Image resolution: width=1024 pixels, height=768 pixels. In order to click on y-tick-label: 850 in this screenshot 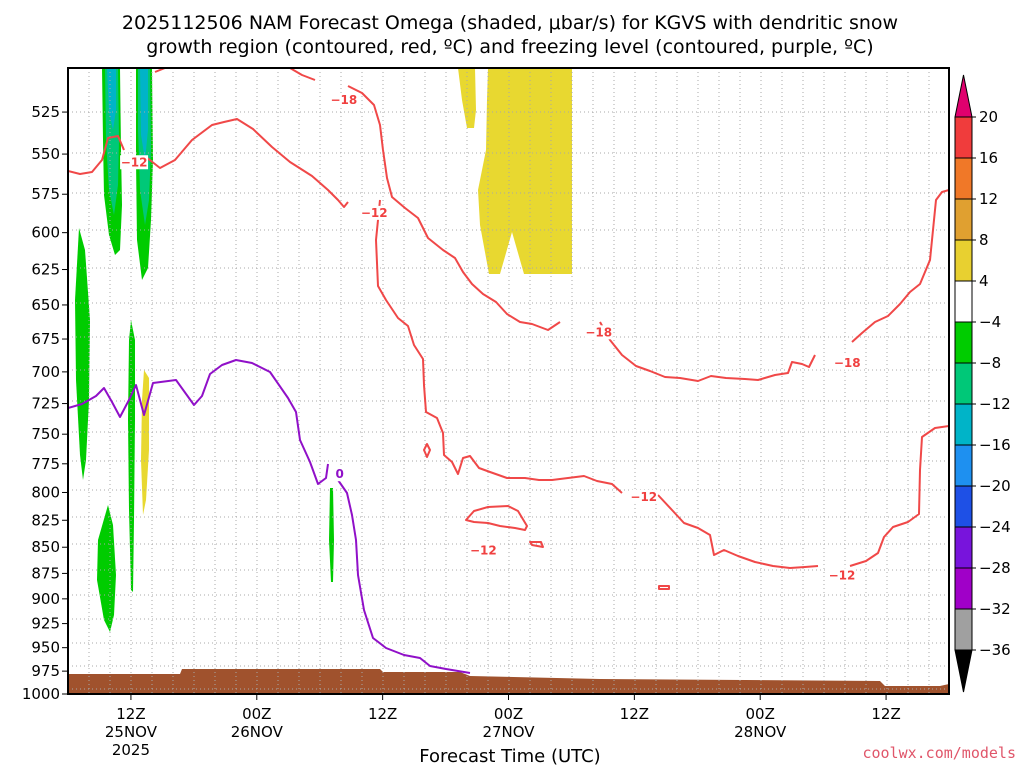, I will do `click(45, 547)`.